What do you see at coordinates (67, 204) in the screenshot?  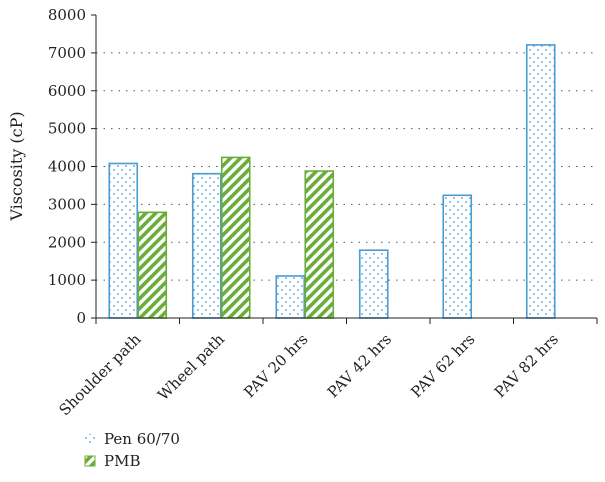 I see `y-tick-label: 3000` at bounding box center [67, 204].